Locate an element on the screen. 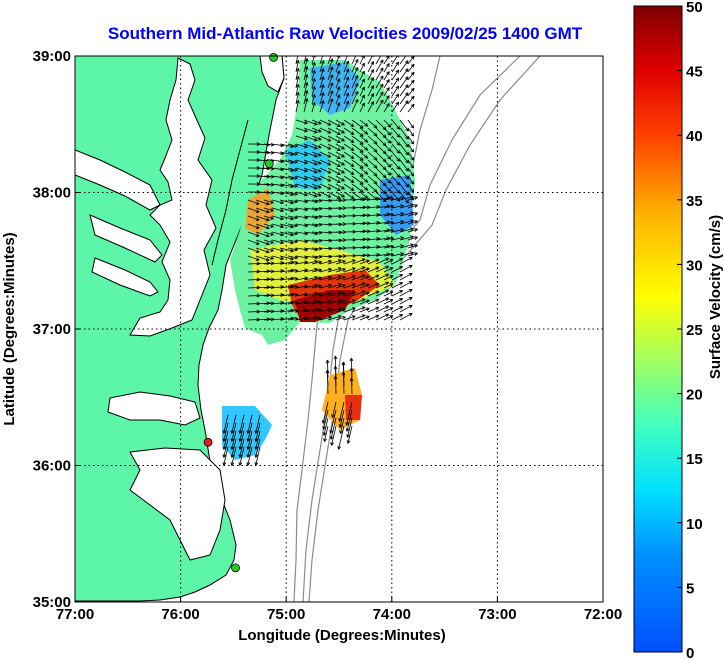 The image size is (724, 659). colorbar-label: Surface Velocity (cm/s) is located at coordinates (715, 297).